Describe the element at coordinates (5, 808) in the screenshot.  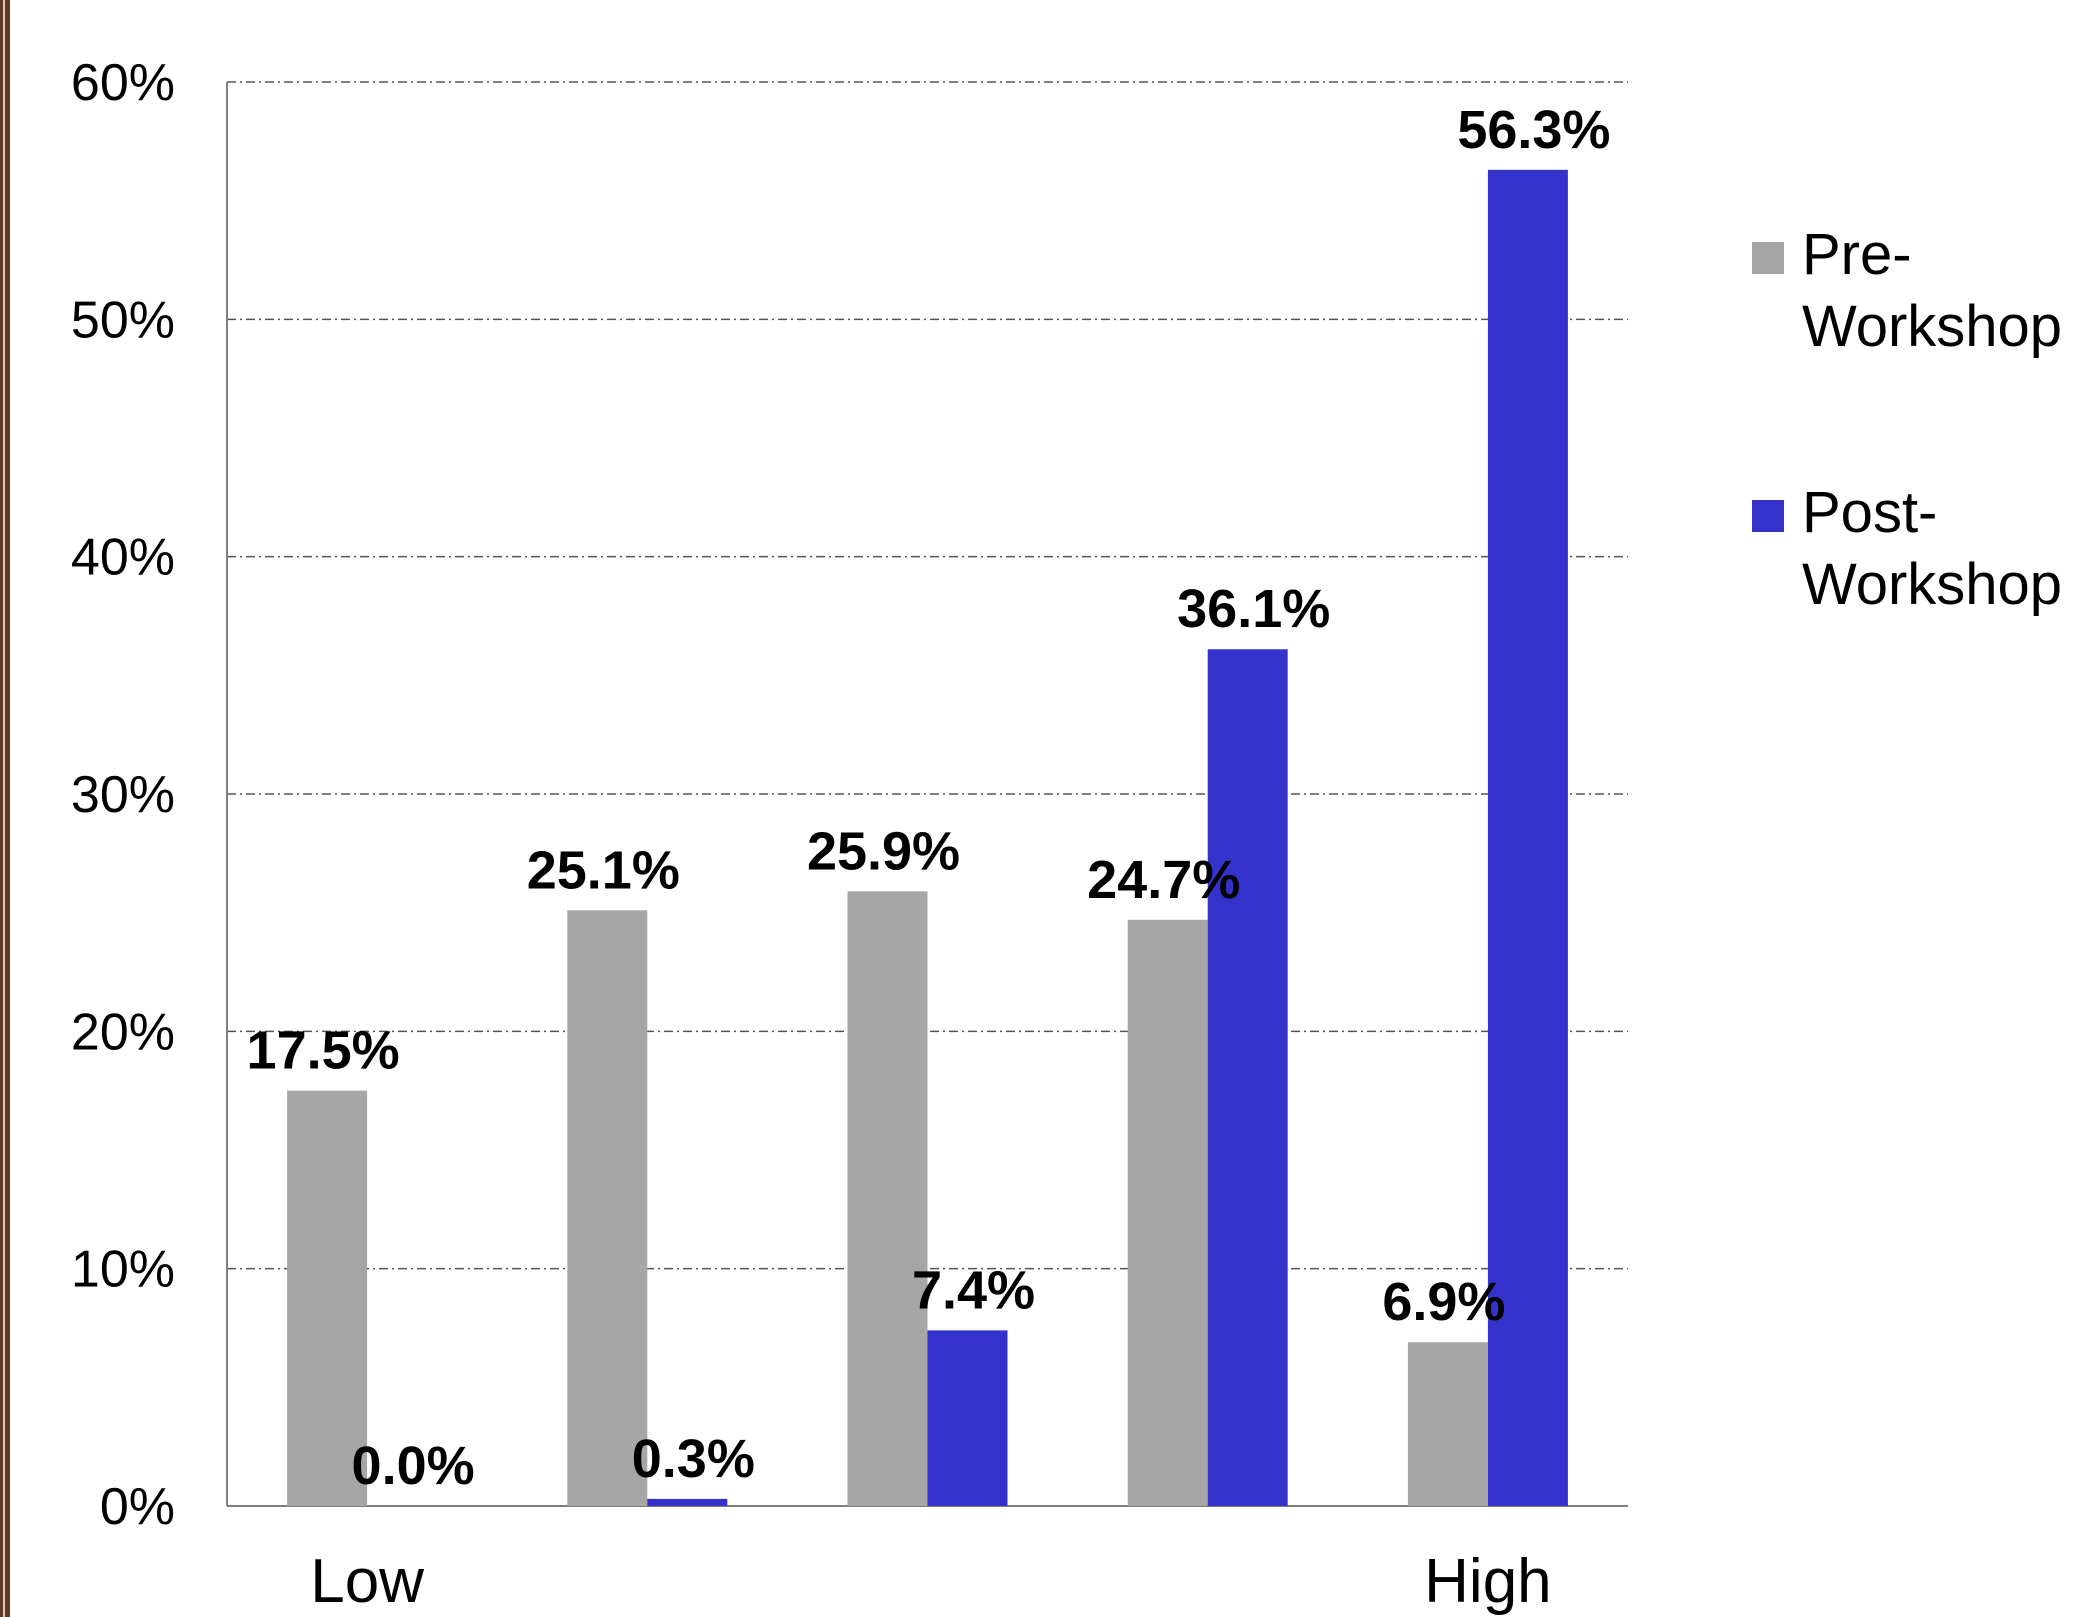
I see `slide-frame-border` at that location.